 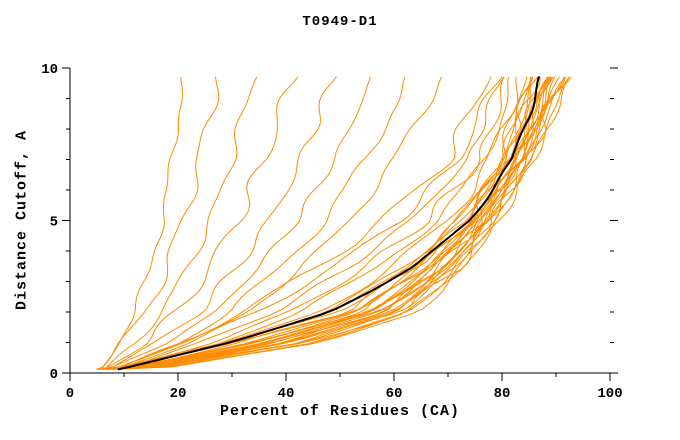 I want to click on x-axis-label: Percent of Residues (CA), so click(x=340, y=411).